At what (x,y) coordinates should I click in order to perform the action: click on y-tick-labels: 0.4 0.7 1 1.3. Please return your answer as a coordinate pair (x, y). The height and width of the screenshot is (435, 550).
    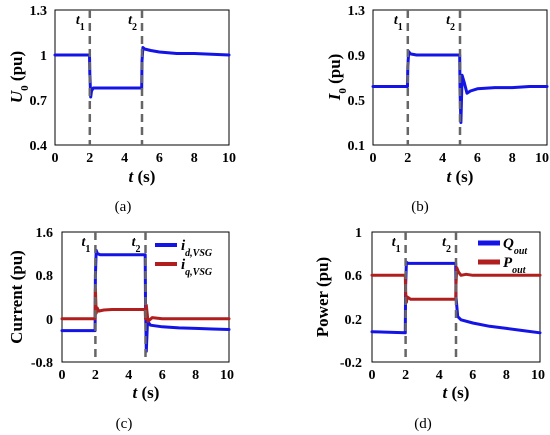
    Looking at the image, I should click on (39, 79).